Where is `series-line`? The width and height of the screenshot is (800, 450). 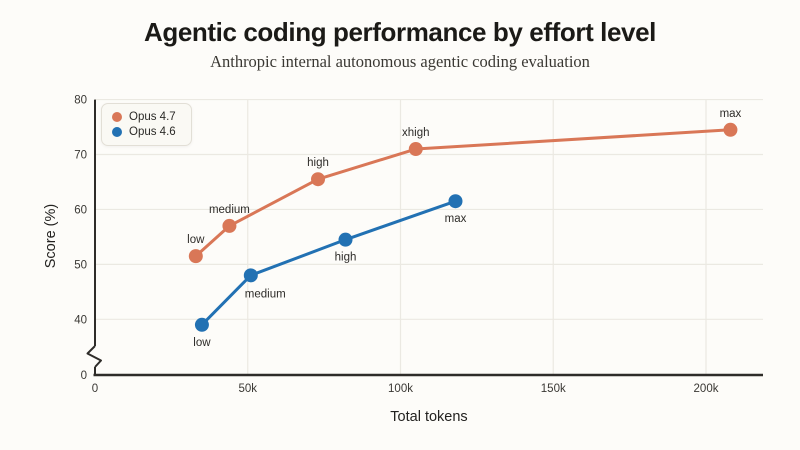
series-line is located at coordinates (328, 263).